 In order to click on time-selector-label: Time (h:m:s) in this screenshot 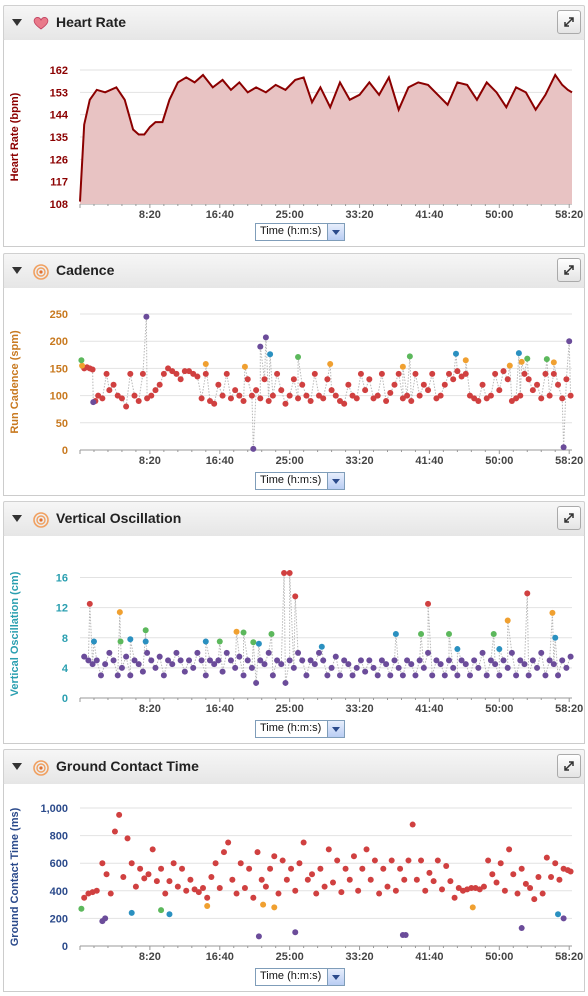, I will do `click(291, 480)`.